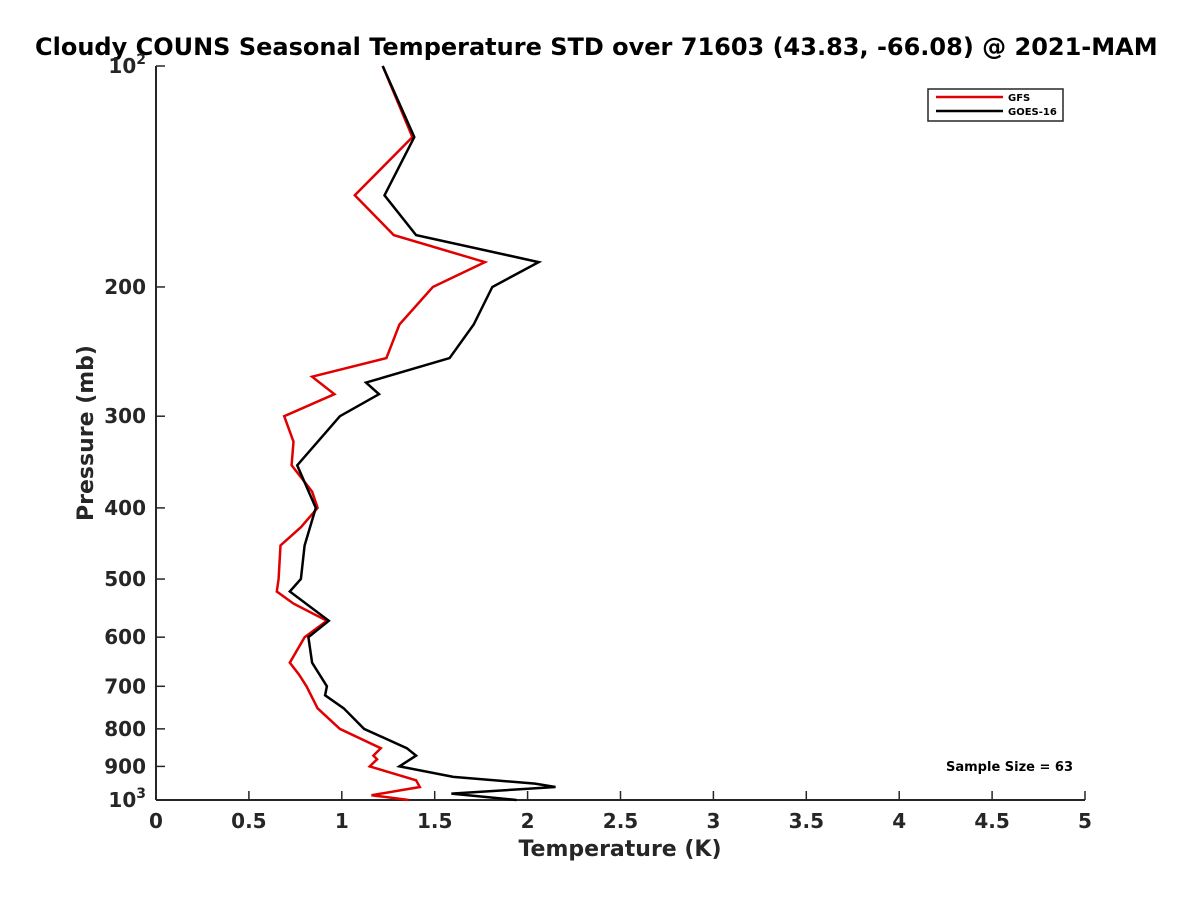 The width and height of the screenshot is (1200, 900). What do you see at coordinates (248, 821) in the screenshot?
I see `x-tick-label: 0.5` at bounding box center [248, 821].